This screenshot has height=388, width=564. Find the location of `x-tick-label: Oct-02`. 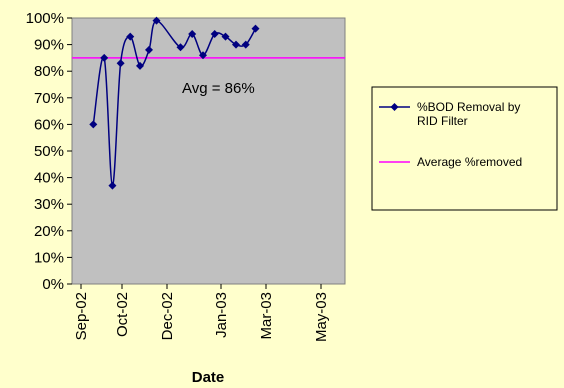

x-tick-label: Oct-02 is located at coordinates (122, 314).